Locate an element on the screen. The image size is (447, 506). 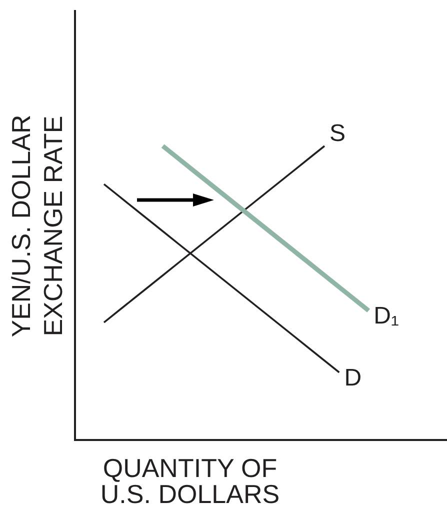
series-label: D is located at coordinates (353, 378).